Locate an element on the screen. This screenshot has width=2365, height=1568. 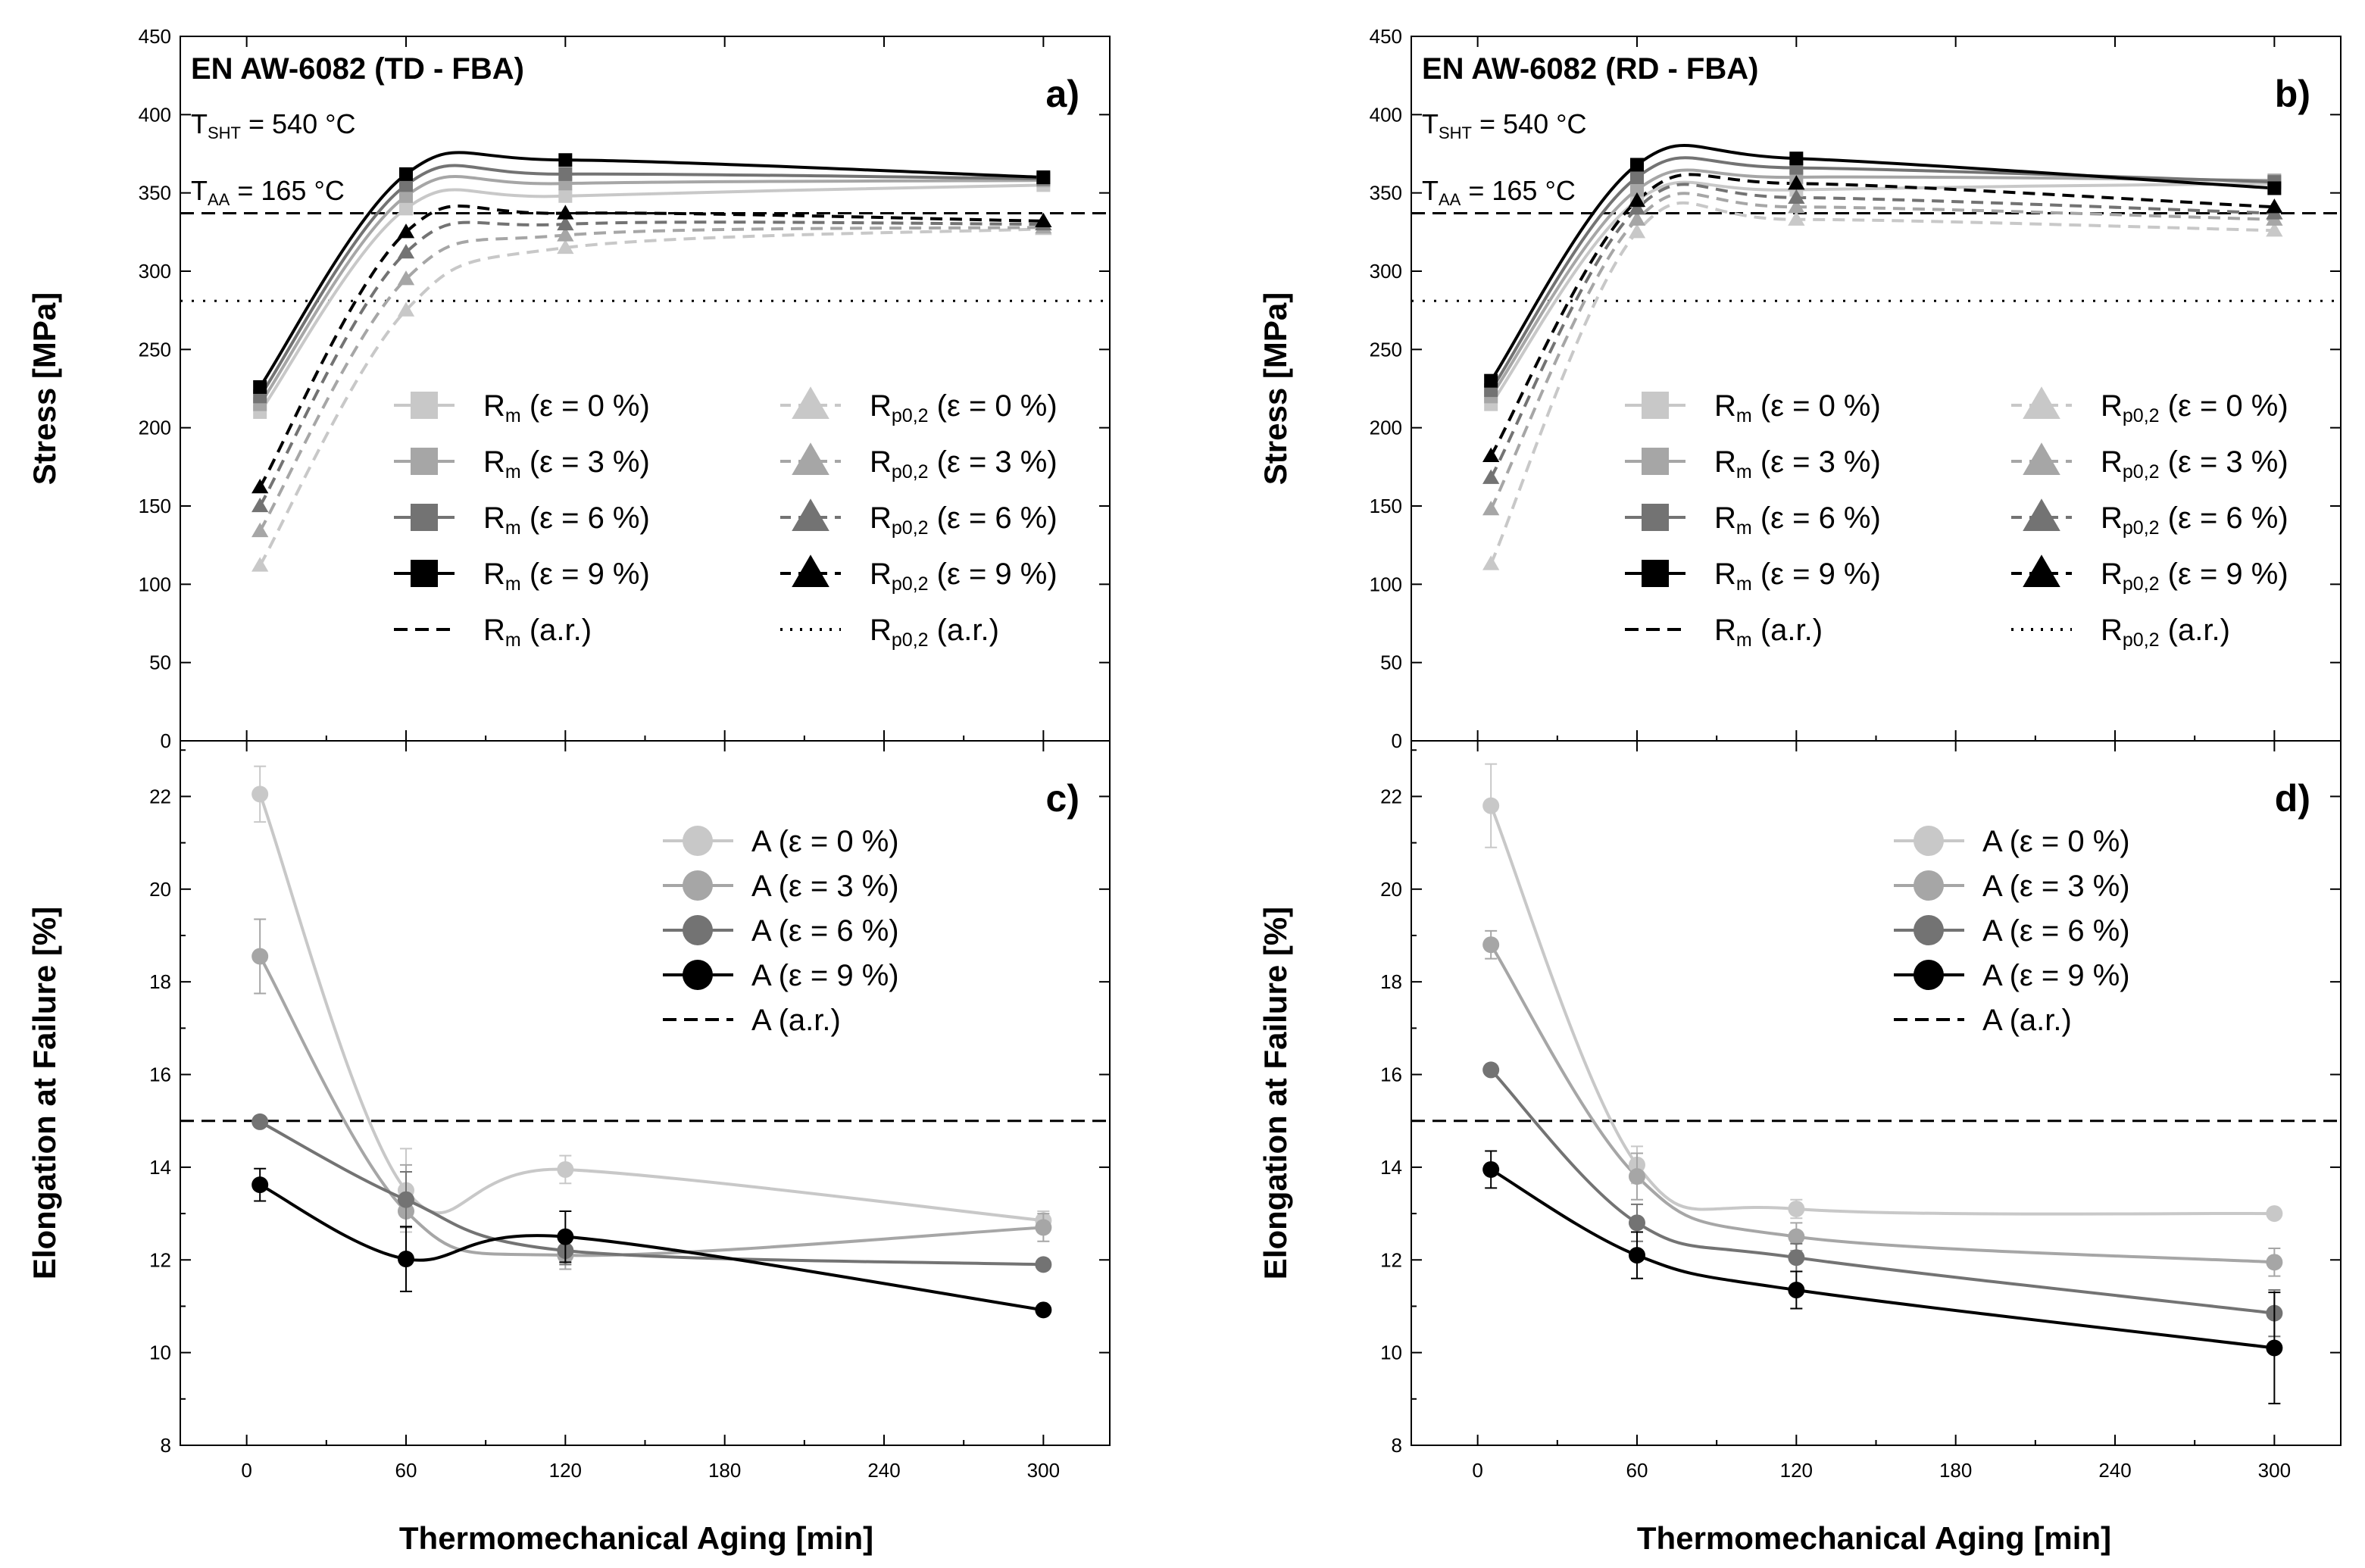
legend-entry: A (ε = 0 %) is located at coordinates (2012, 842).